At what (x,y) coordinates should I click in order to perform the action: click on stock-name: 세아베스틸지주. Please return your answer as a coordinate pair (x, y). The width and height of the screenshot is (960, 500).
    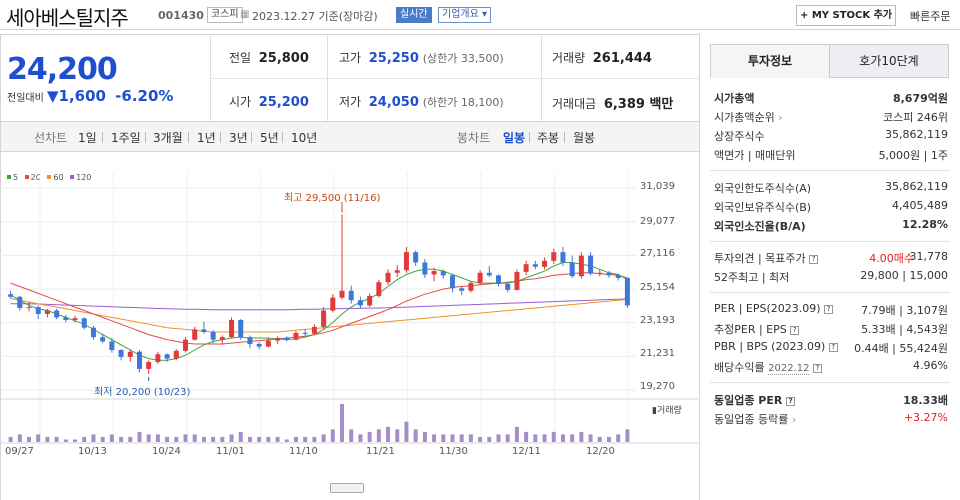
    Looking at the image, I should click on (67, 18).